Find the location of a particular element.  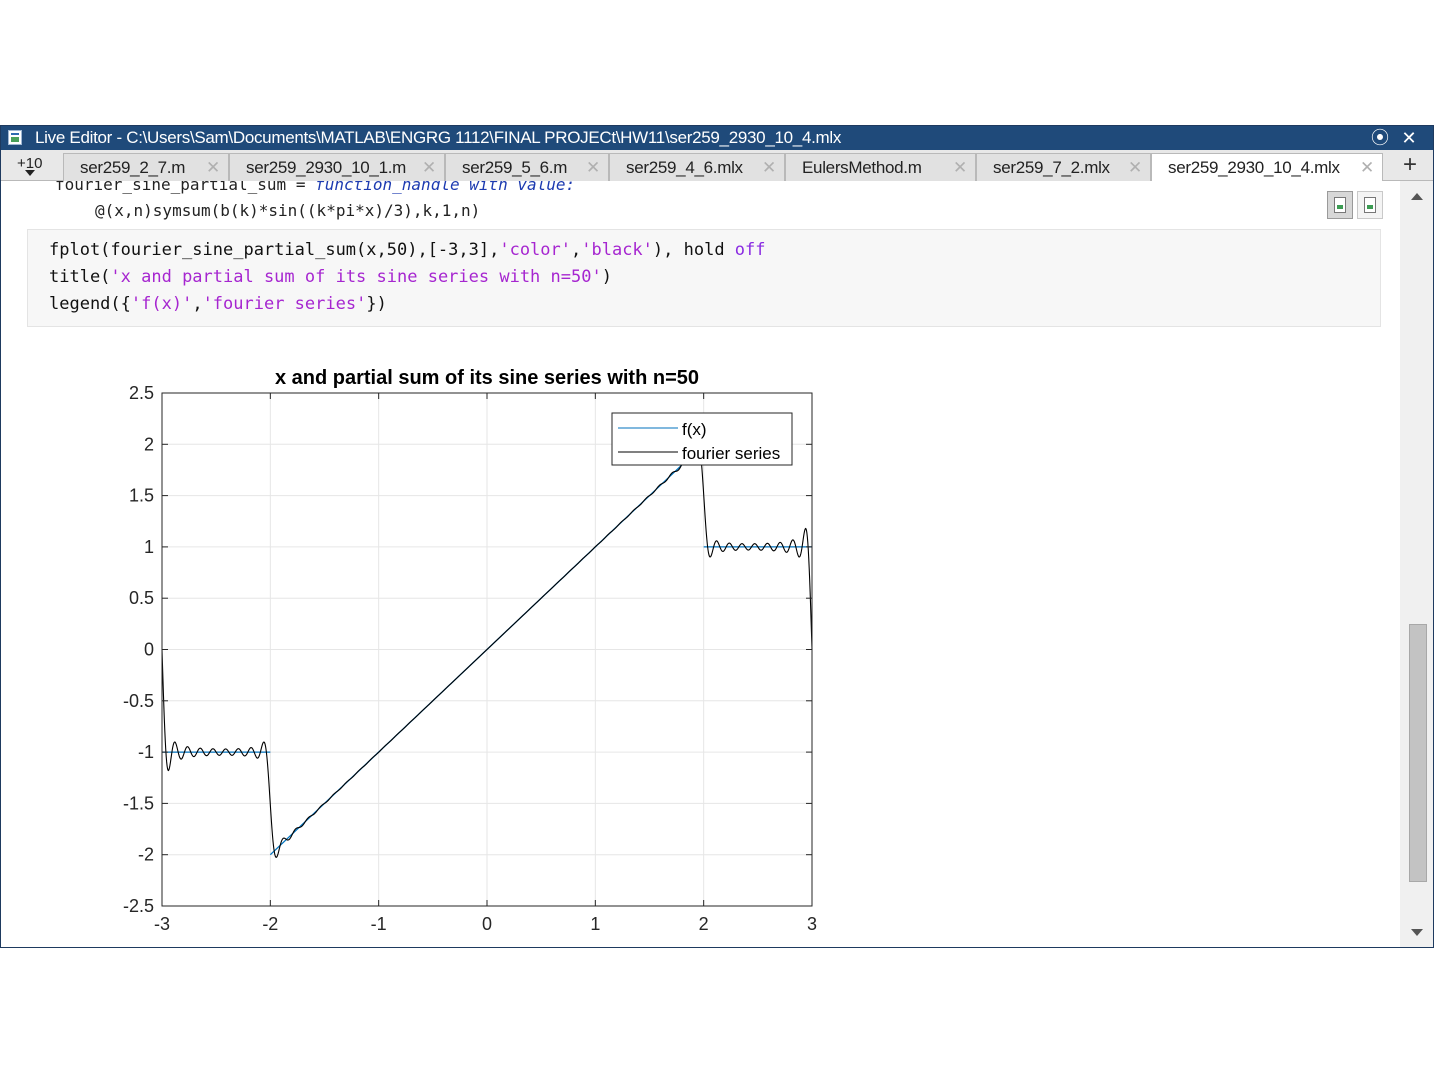

tab-ser259-2930-10-4-active: ser259_2930_10_4.mlx ✕ is located at coordinates (1267, 167).